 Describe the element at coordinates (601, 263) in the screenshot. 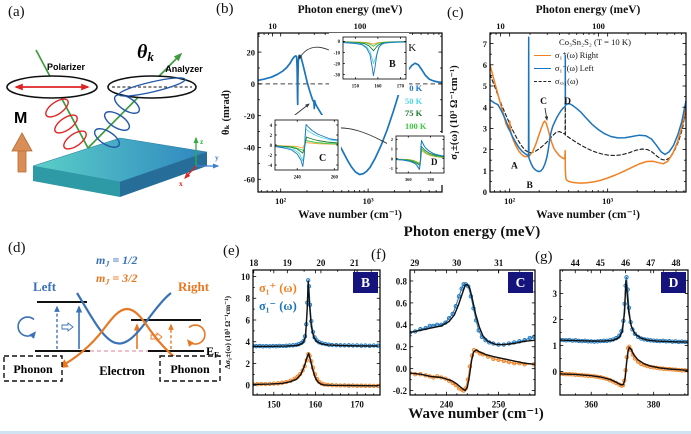

I see `svg-text: 45` at that location.